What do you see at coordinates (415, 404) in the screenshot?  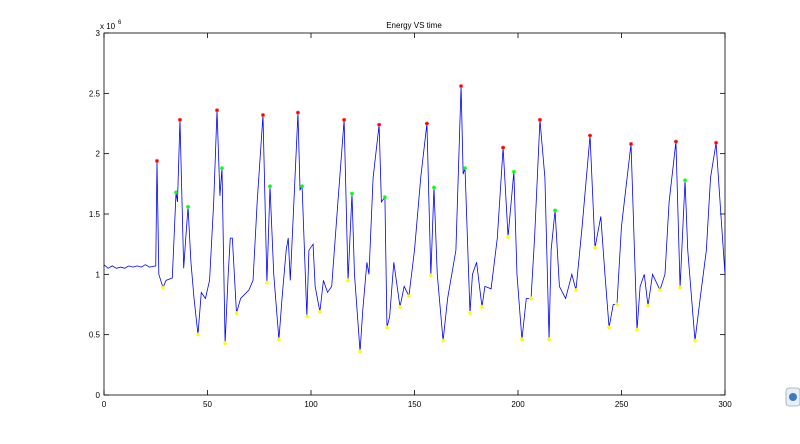 I see `x-tick-label: 150` at bounding box center [415, 404].